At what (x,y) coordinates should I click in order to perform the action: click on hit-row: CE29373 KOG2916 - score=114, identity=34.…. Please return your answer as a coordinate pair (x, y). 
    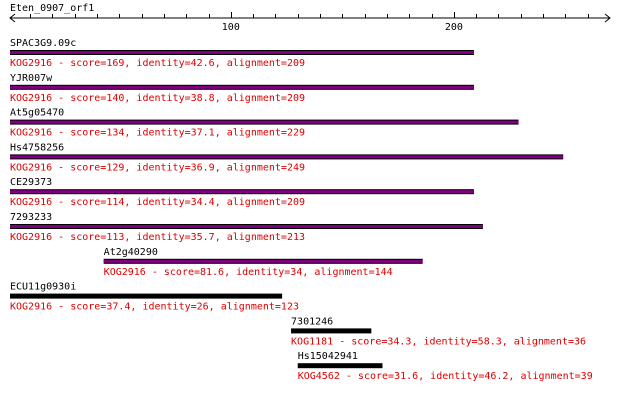
    Looking at the image, I should click on (242, 192).